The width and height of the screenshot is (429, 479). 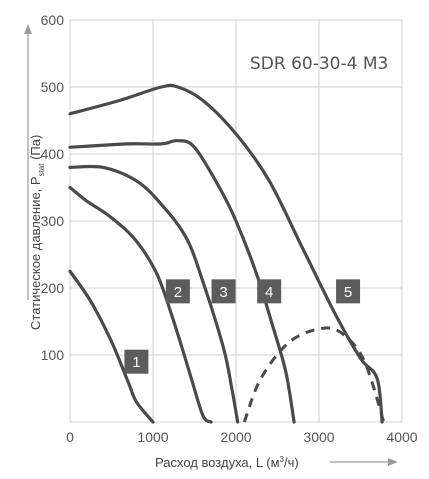 What do you see at coordinates (53, 154) in the screenshot?
I see `y-tick-label: 400` at bounding box center [53, 154].